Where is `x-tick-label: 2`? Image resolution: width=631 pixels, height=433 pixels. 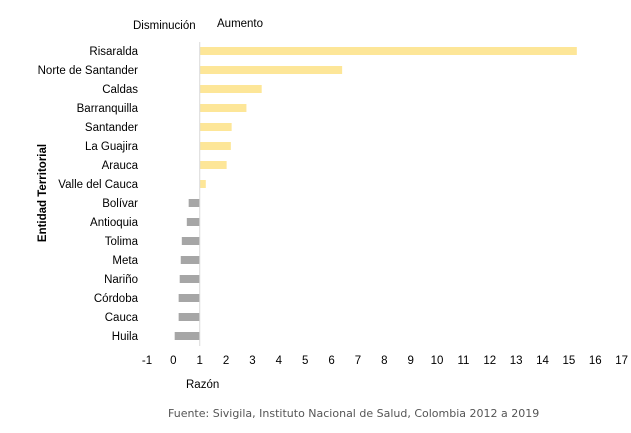 x-tick-label: 2 is located at coordinates (226, 361).